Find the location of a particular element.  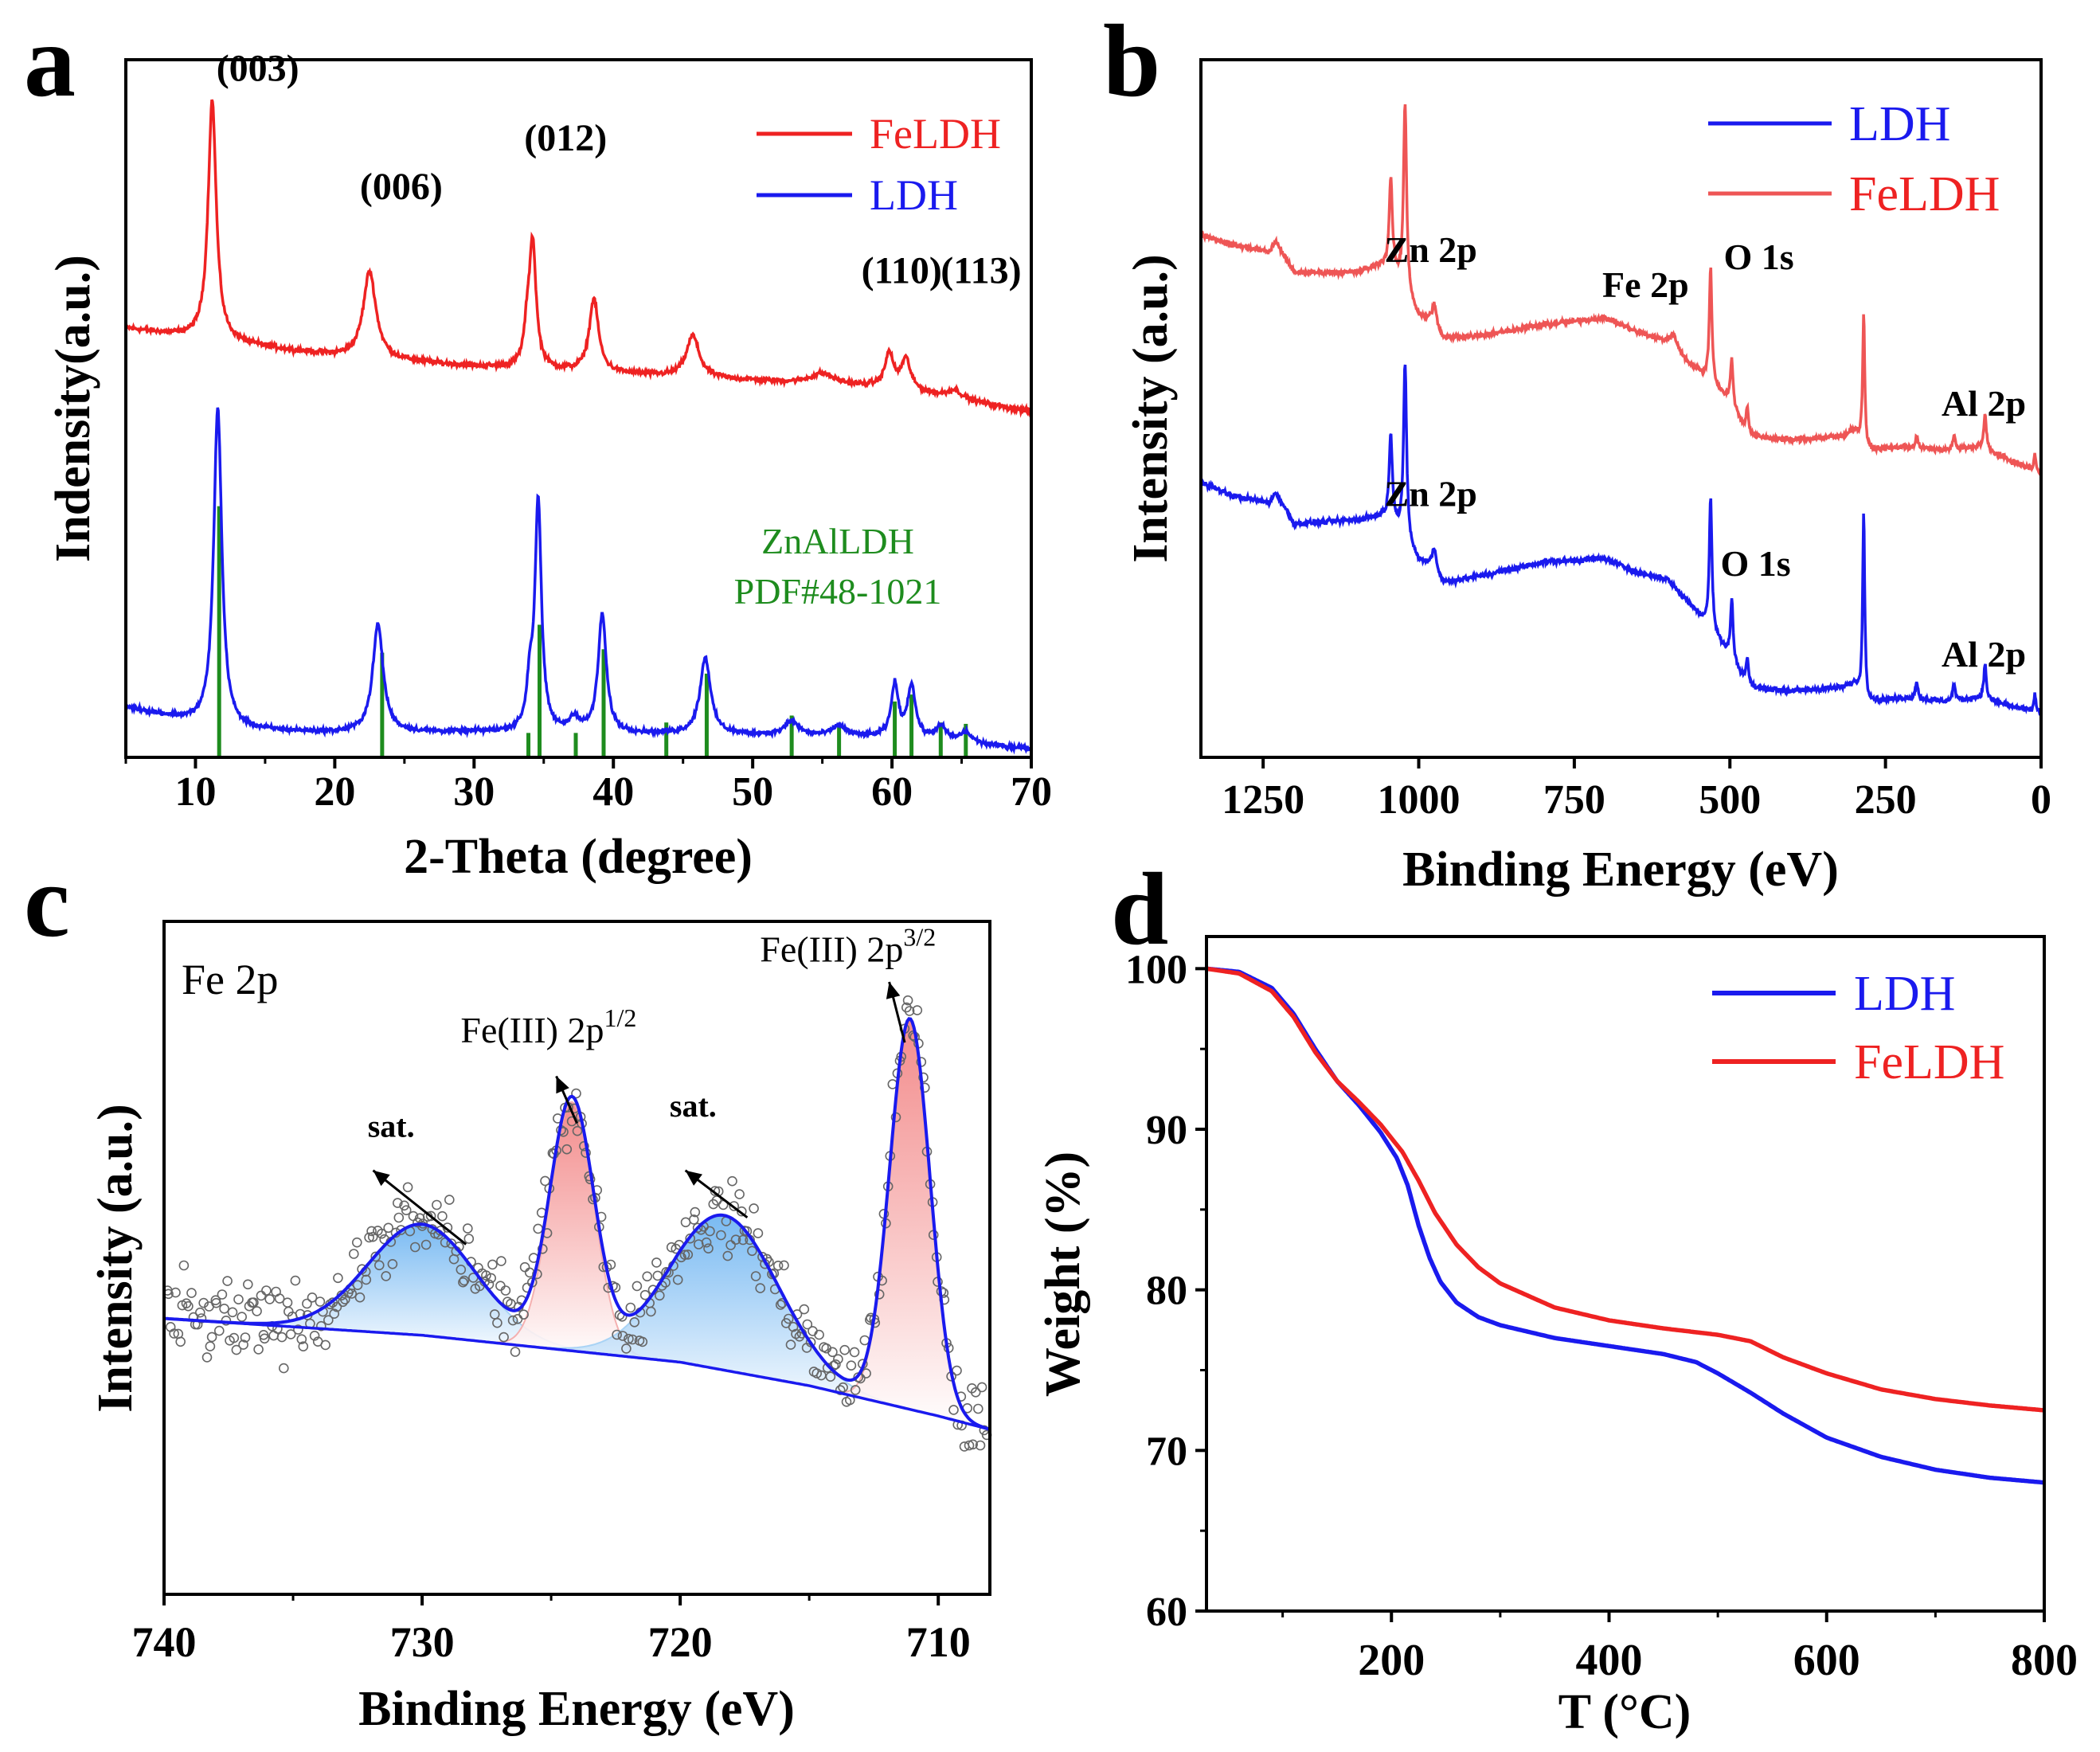

panel-c-annotations: sat. Fe(III) 2p1/2 sat. Fe(III) 2p3/2 is located at coordinates (653, 1033).